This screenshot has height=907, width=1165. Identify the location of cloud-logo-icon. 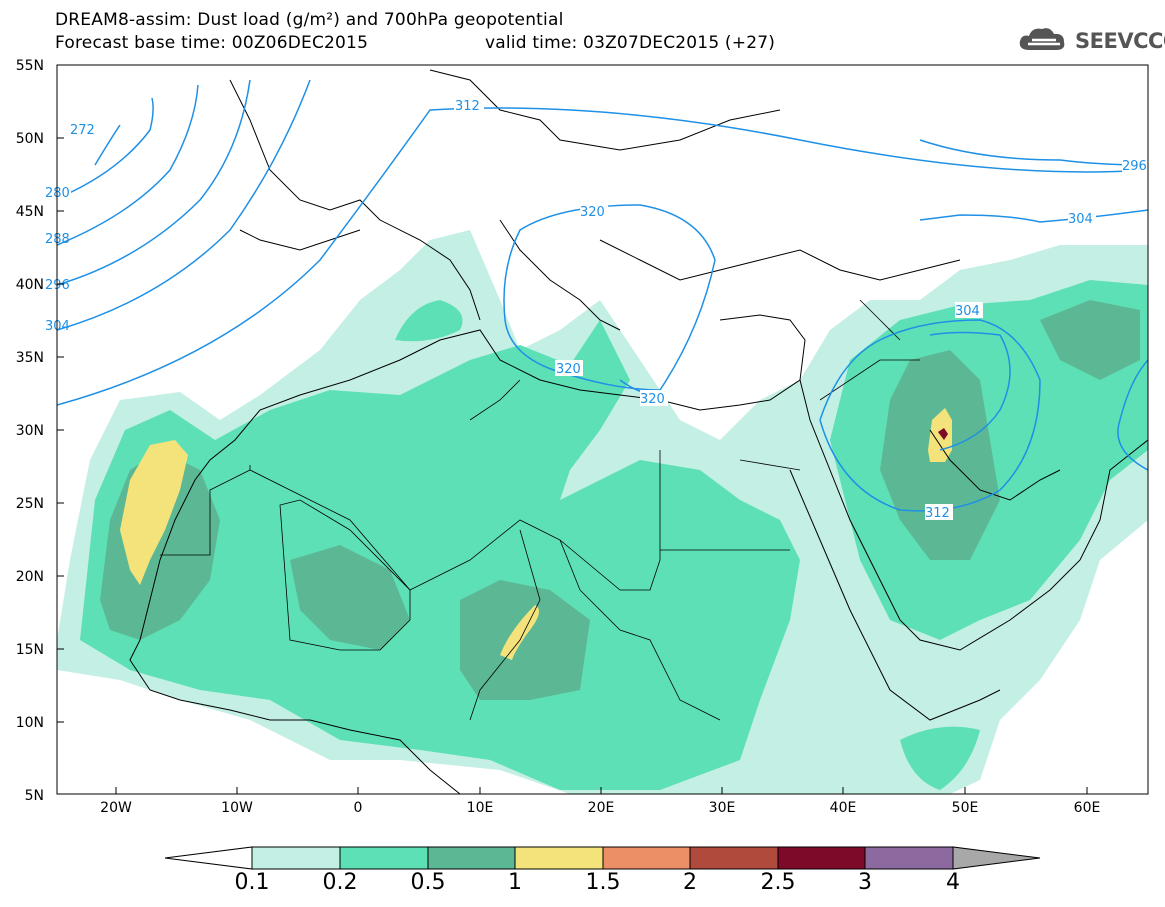
(1042, 39).